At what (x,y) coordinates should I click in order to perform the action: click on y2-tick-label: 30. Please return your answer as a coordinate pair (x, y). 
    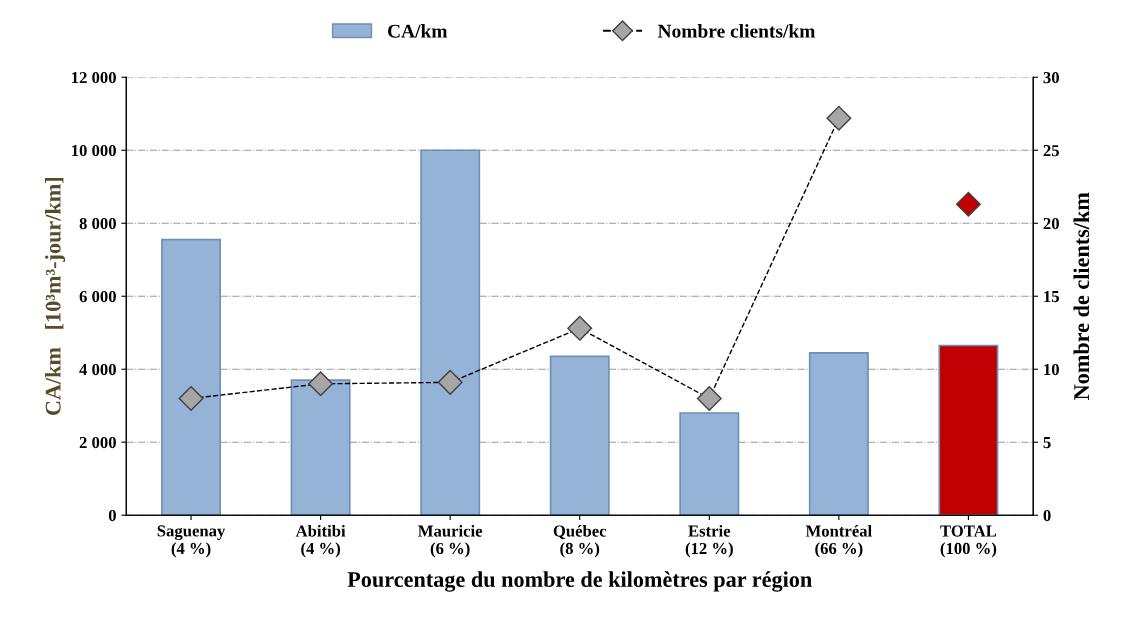
    Looking at the image, I should click on (1051, 77).